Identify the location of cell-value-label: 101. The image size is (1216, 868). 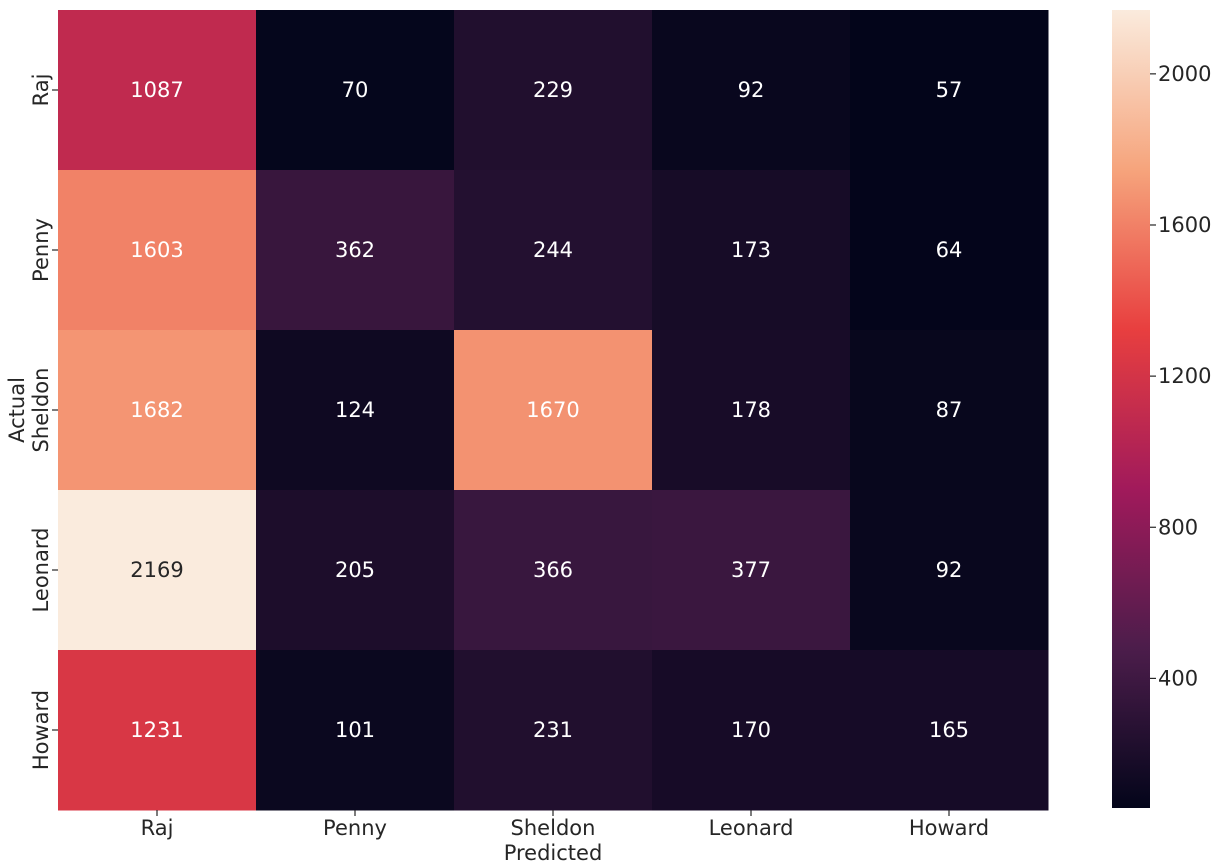
(355, 730).